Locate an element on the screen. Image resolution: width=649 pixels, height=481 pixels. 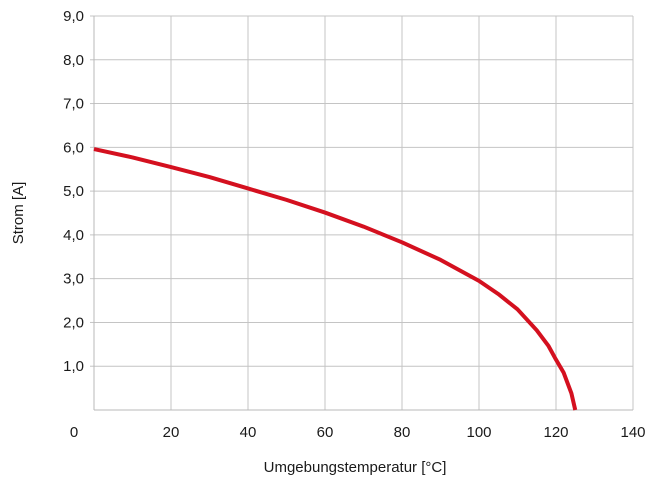
y-axis-title: Strom [A] is located at coordinates (18, 213).